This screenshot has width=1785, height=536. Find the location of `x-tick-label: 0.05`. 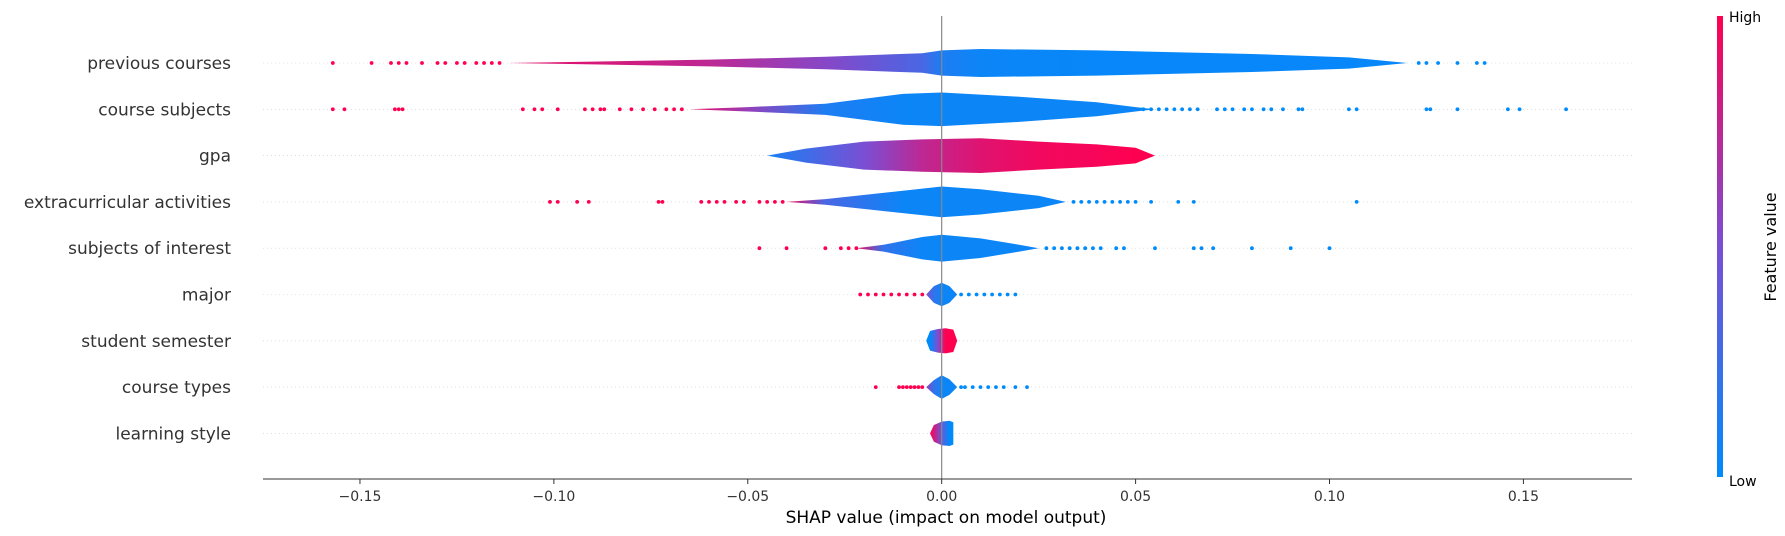

x-tick-label: 0.05 is located at coordinates (1135, 497).